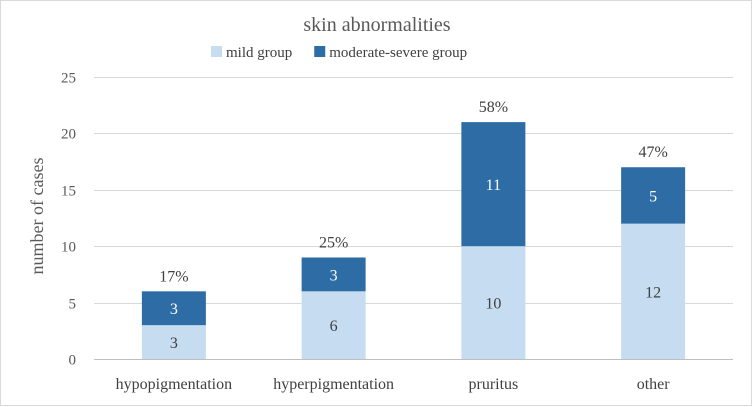 Image resolution: width=752 pixels, height=407 pixels. Describe the element at coordinates (68, 192) in the screenshot. I see `y-tick-label: 15` at that location.